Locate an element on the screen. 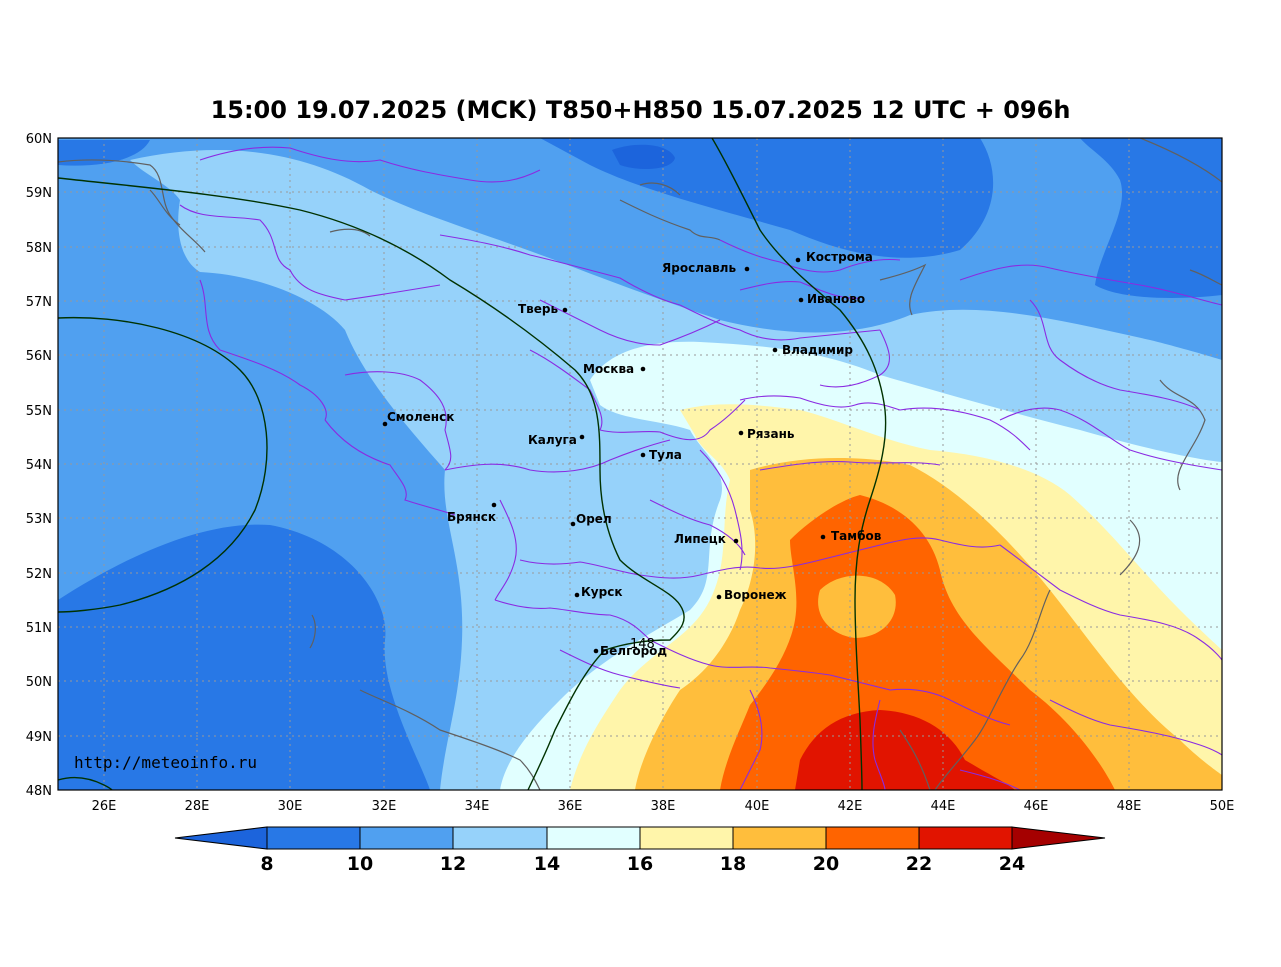 The image size is (1281, 967). city-label-tver: Тверь is located at coordinates (538, 309).